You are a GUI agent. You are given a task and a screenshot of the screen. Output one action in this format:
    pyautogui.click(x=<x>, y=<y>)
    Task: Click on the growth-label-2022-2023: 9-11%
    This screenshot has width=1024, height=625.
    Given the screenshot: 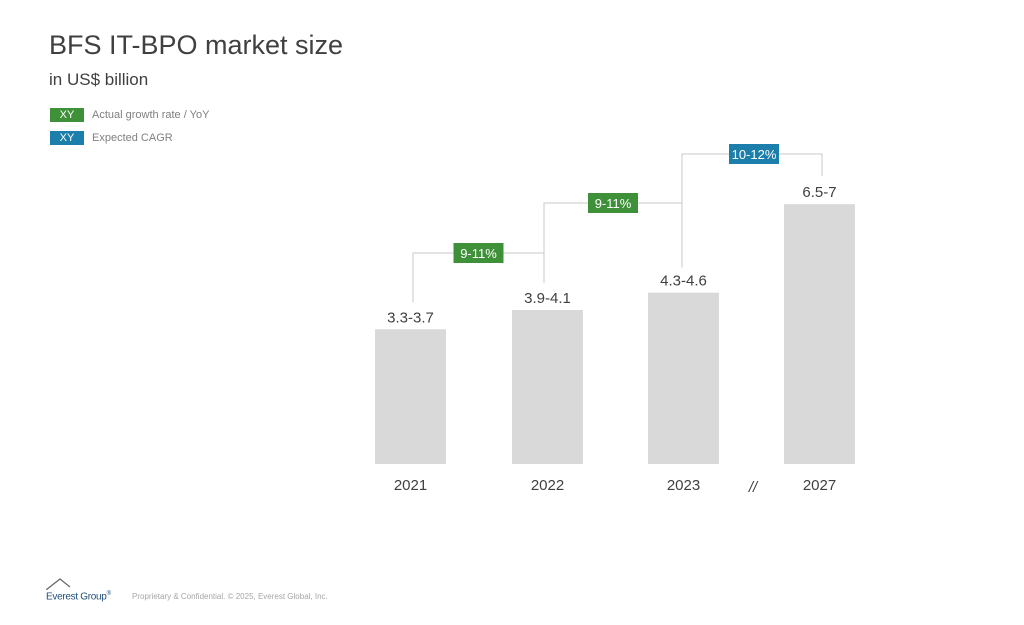 What is the action you would take?
    pyautogui.click(x=613, y=203)
    